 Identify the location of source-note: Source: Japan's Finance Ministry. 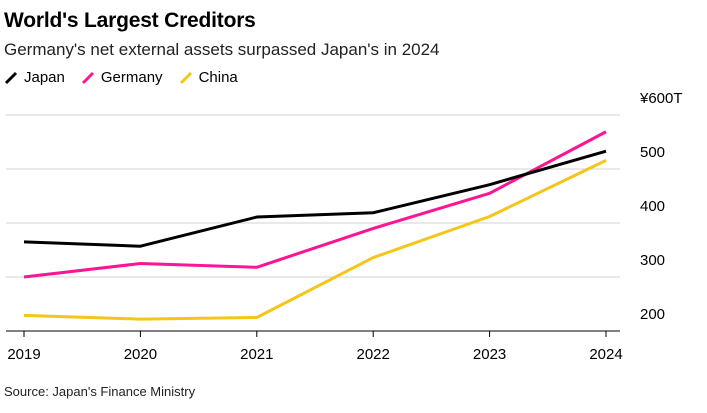
(100, 391).